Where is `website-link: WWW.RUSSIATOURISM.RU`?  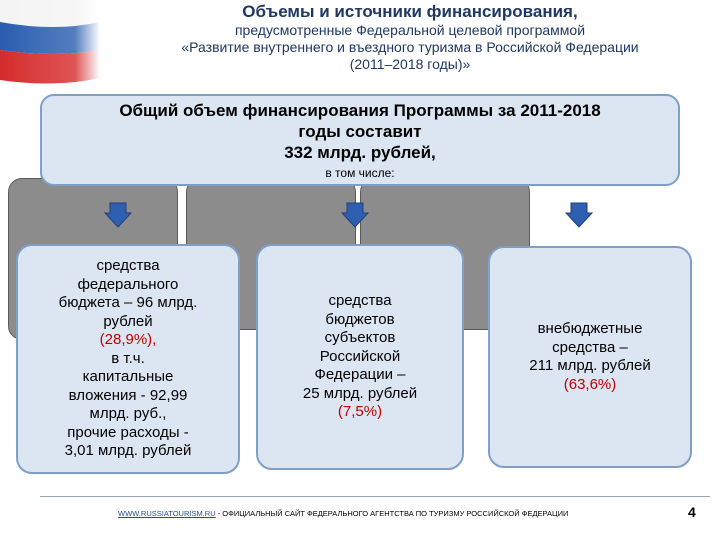
website-link: WWW.RUSSIATOURISM.RU is located at coordinates (167, 513).